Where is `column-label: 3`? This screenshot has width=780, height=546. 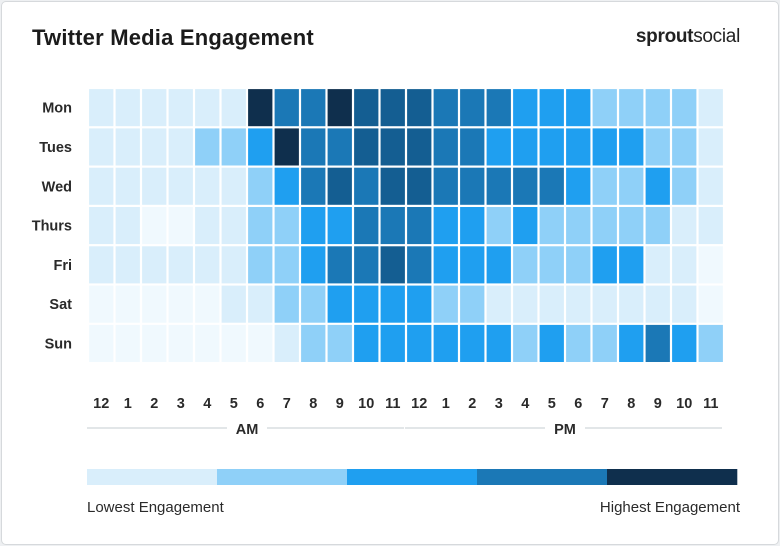
column-label: 3 is located at coordinates (181, 404).